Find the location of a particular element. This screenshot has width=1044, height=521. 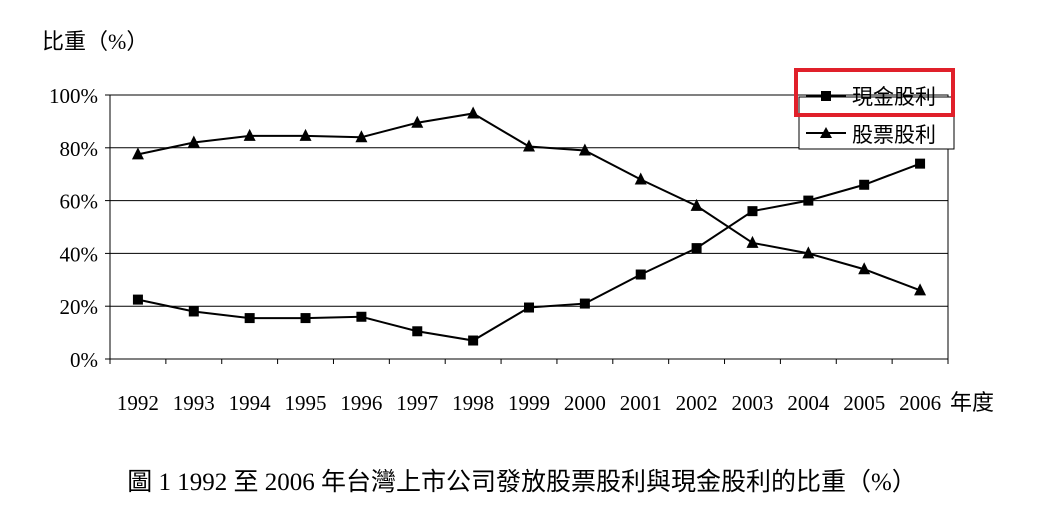

x-tick-label: 1992 is located at coordinates (138, 403).